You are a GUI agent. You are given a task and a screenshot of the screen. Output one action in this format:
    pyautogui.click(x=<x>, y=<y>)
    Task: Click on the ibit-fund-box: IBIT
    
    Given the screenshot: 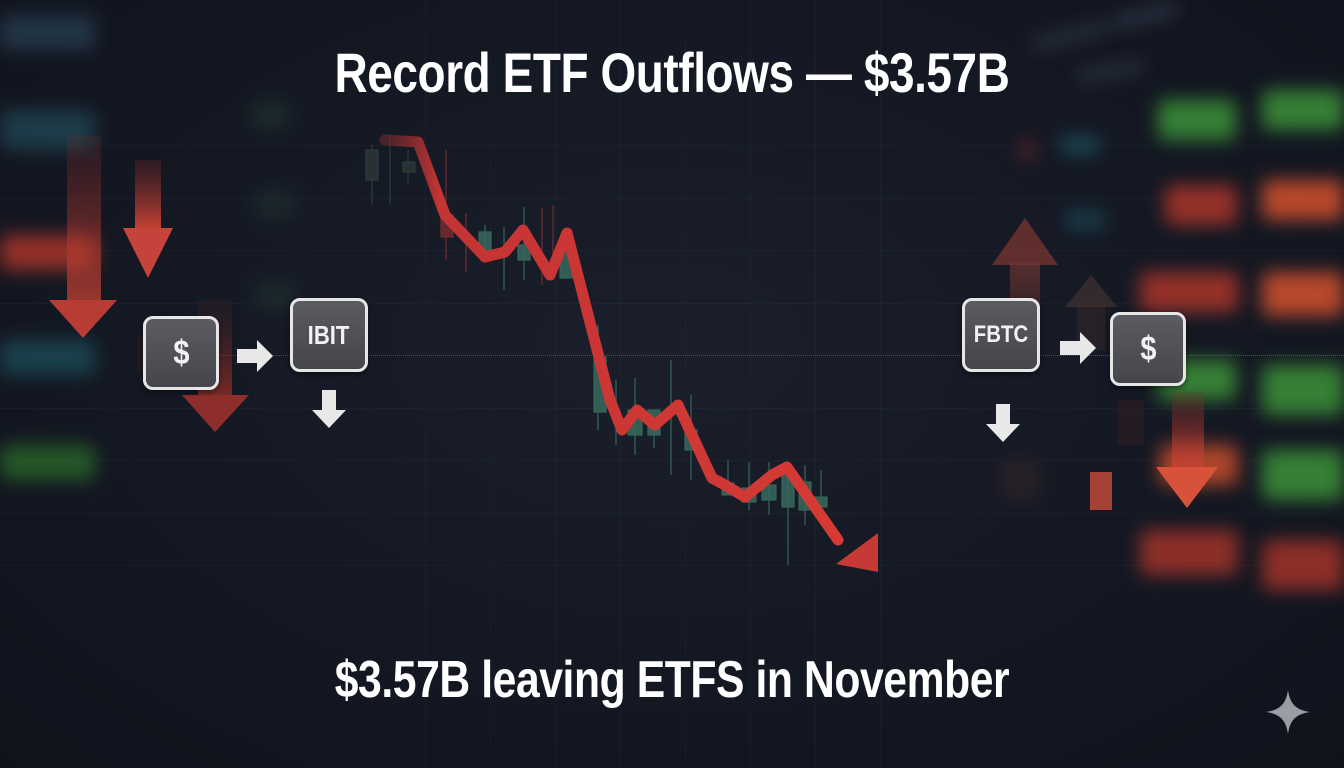 What is the action you would take?
    pyautogui.click(x=329, y=335)
    